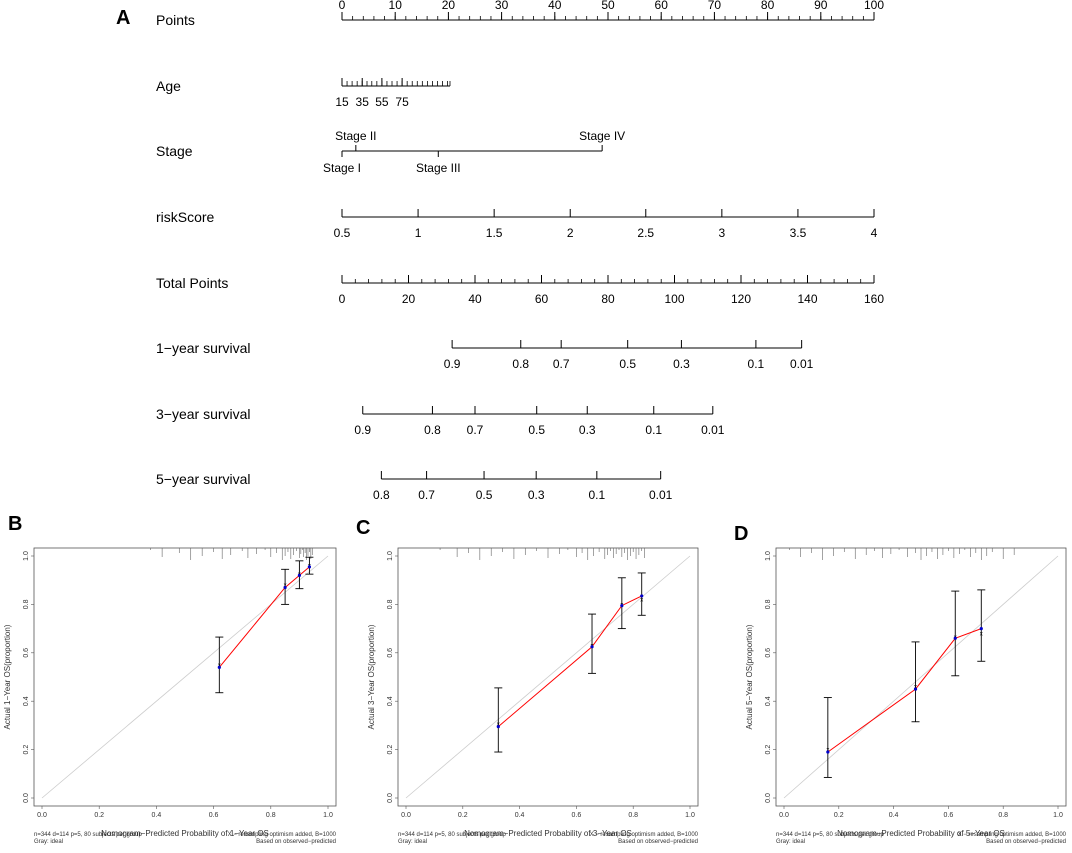 The image size is (1072, 853). Describe the element at coordinates (802, 364) in the screenshot. I see `tick-label-1-year-survival: 0.01` at that location.